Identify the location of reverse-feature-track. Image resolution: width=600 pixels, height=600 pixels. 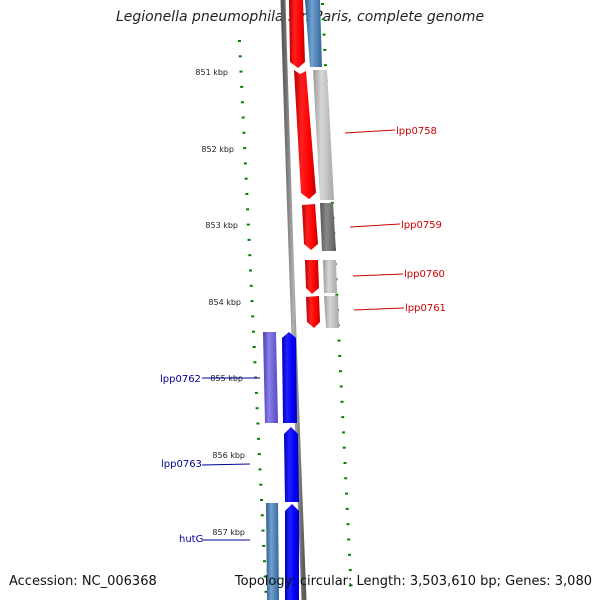
(271, 466).